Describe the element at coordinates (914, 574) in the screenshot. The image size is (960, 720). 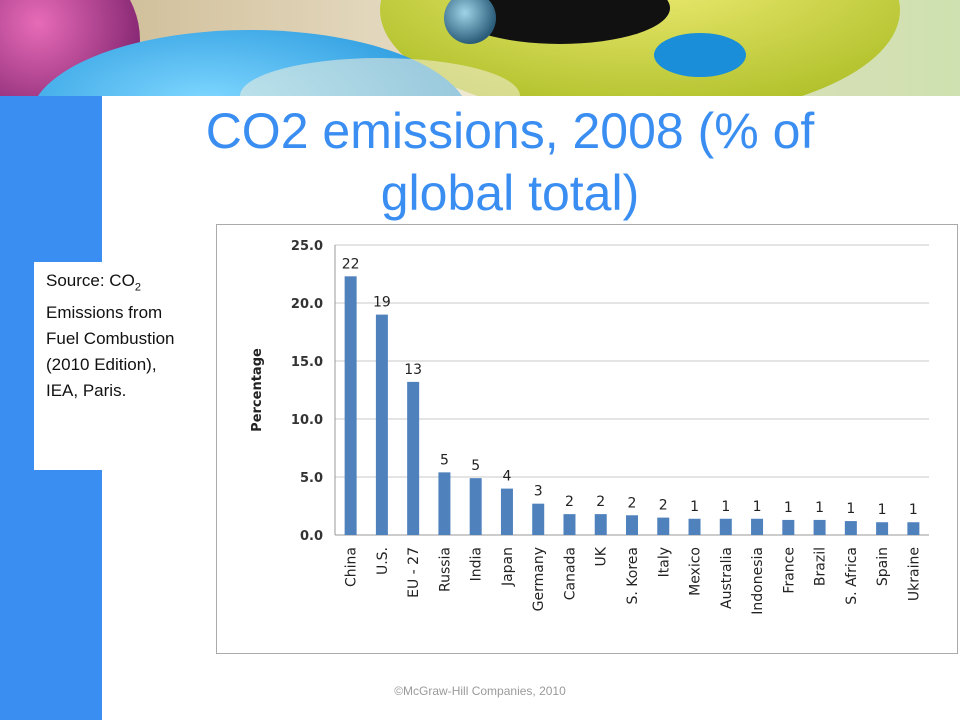
I see `category-label: Ukraine` at that location.